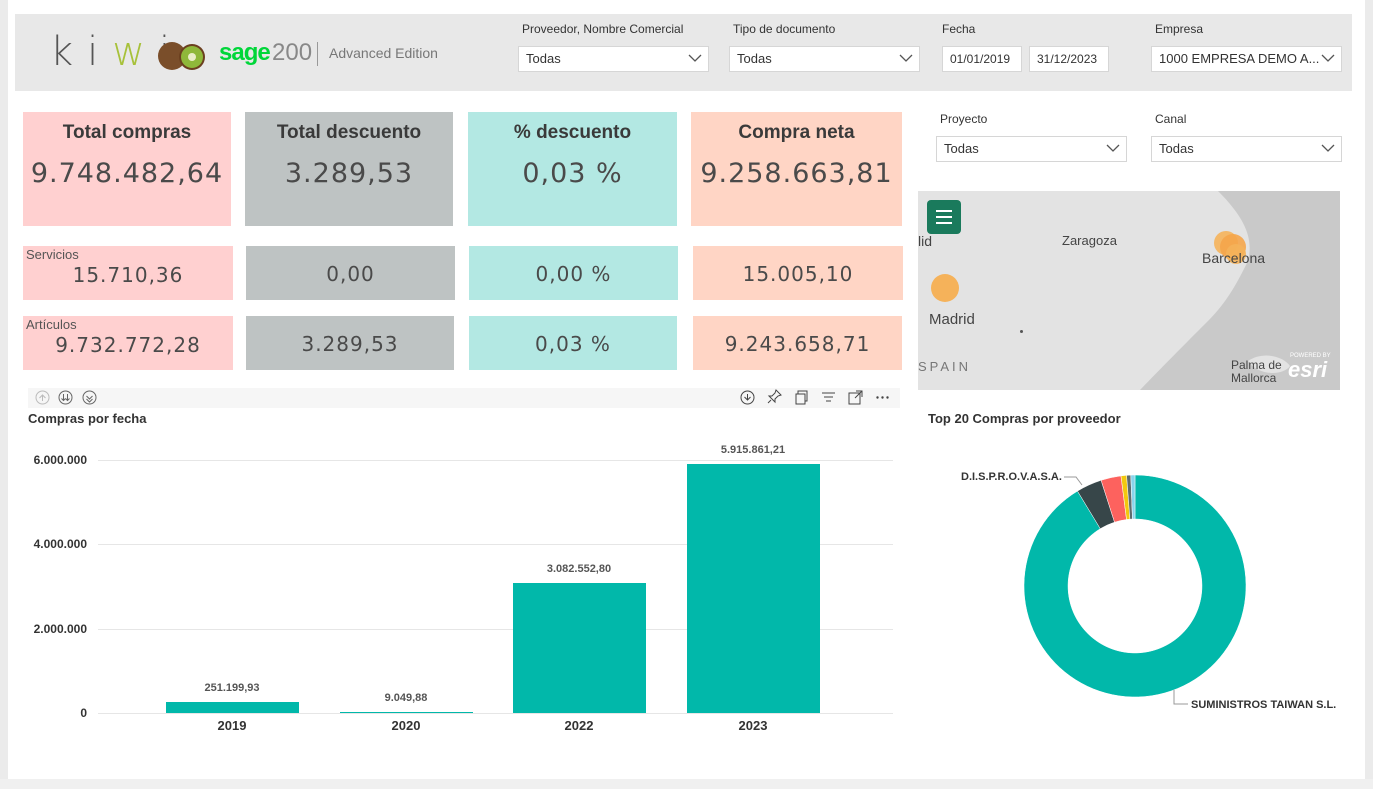  Describe the element at coordinates (245, 52) in the screenshot. I see `sage-logo: sage` at that location.